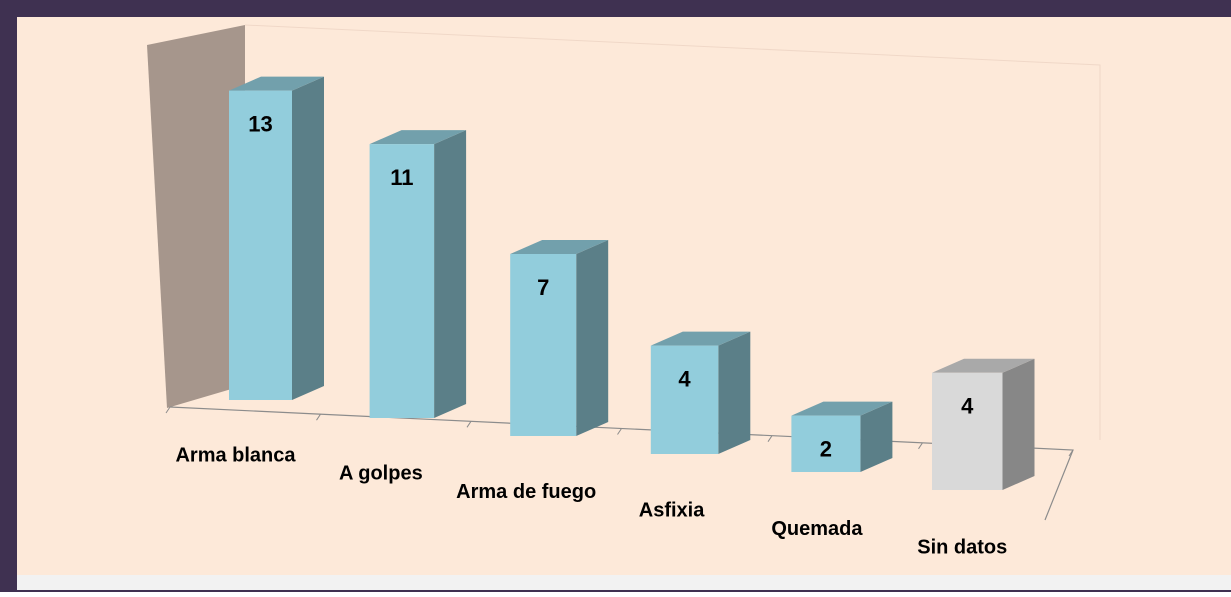 This screenshot has width=1231, height=597. What do you see at coordinates (672, 510) in the screenshot?
I see `x-tick-label: Asfixia` at bounding box center [672, 510].